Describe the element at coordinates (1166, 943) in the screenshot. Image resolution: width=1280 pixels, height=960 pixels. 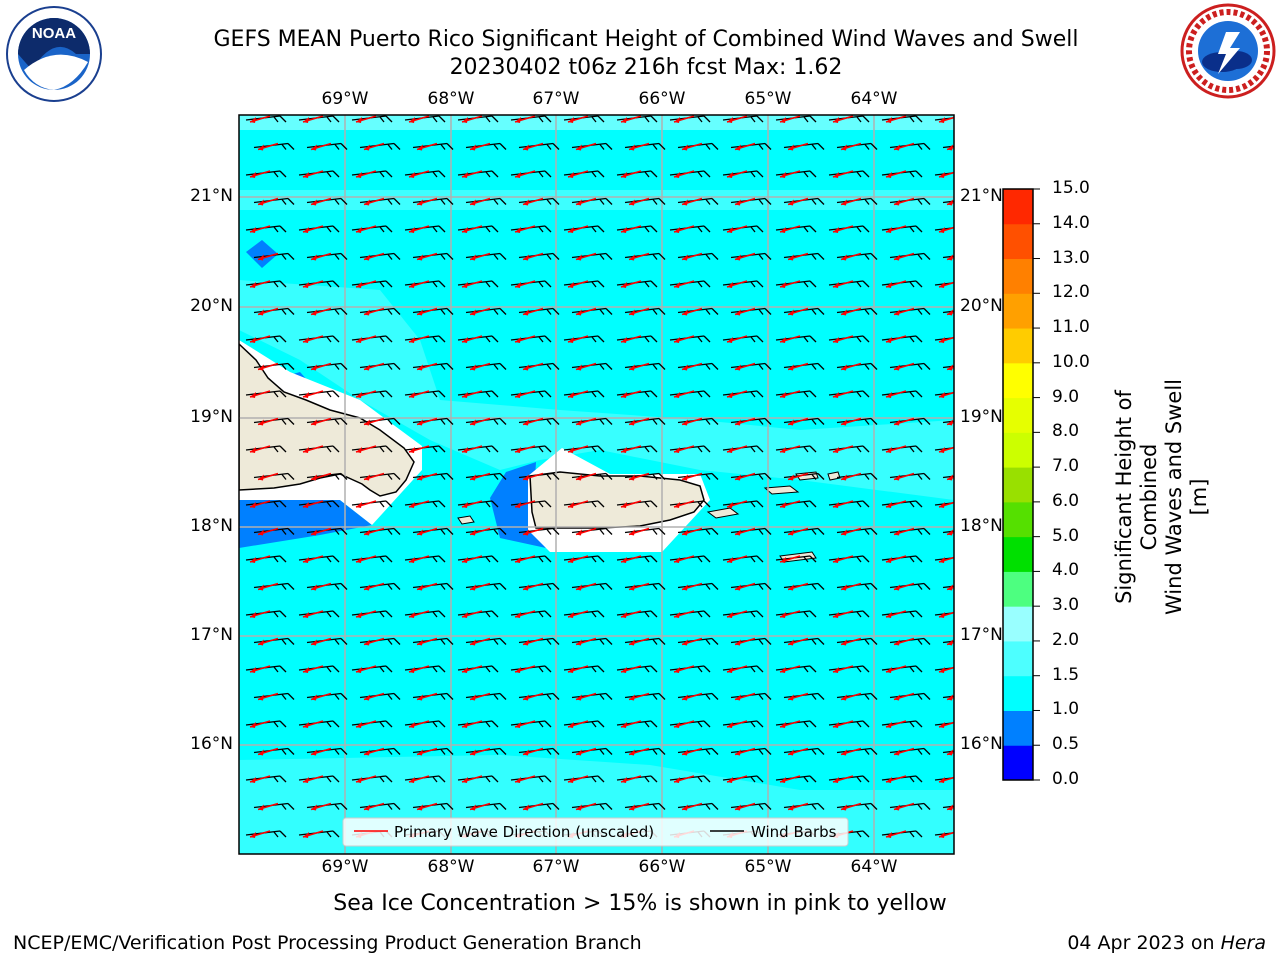
I see `footer-date: 04 Apr 2023 on Hera` at that location.